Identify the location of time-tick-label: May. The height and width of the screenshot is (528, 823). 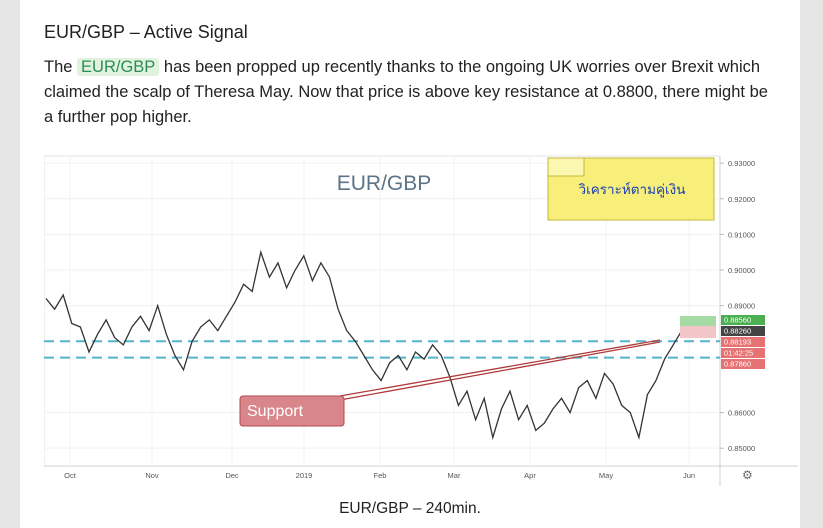
(606, 475).